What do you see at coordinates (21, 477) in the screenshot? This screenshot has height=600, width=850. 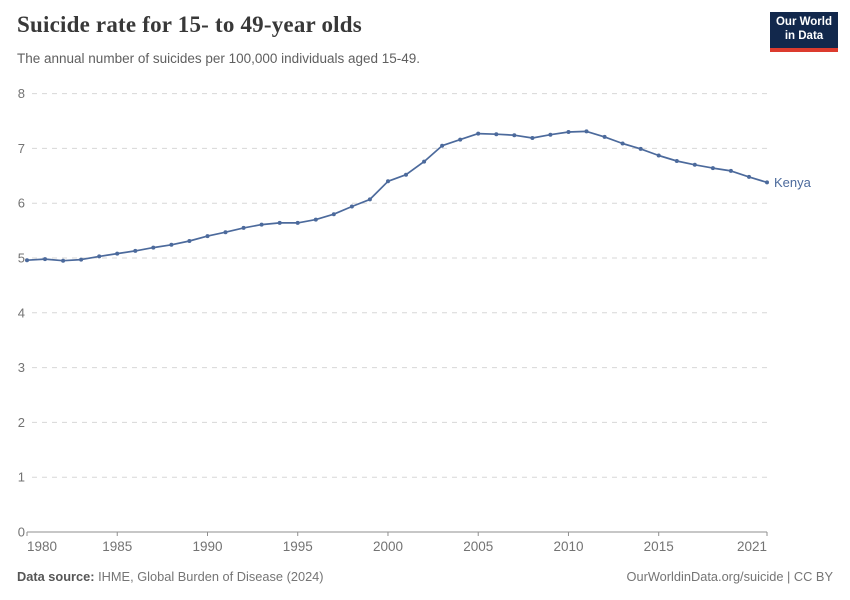 I see `y-axis-tick-label: 1` at bounding box center [21, 477].